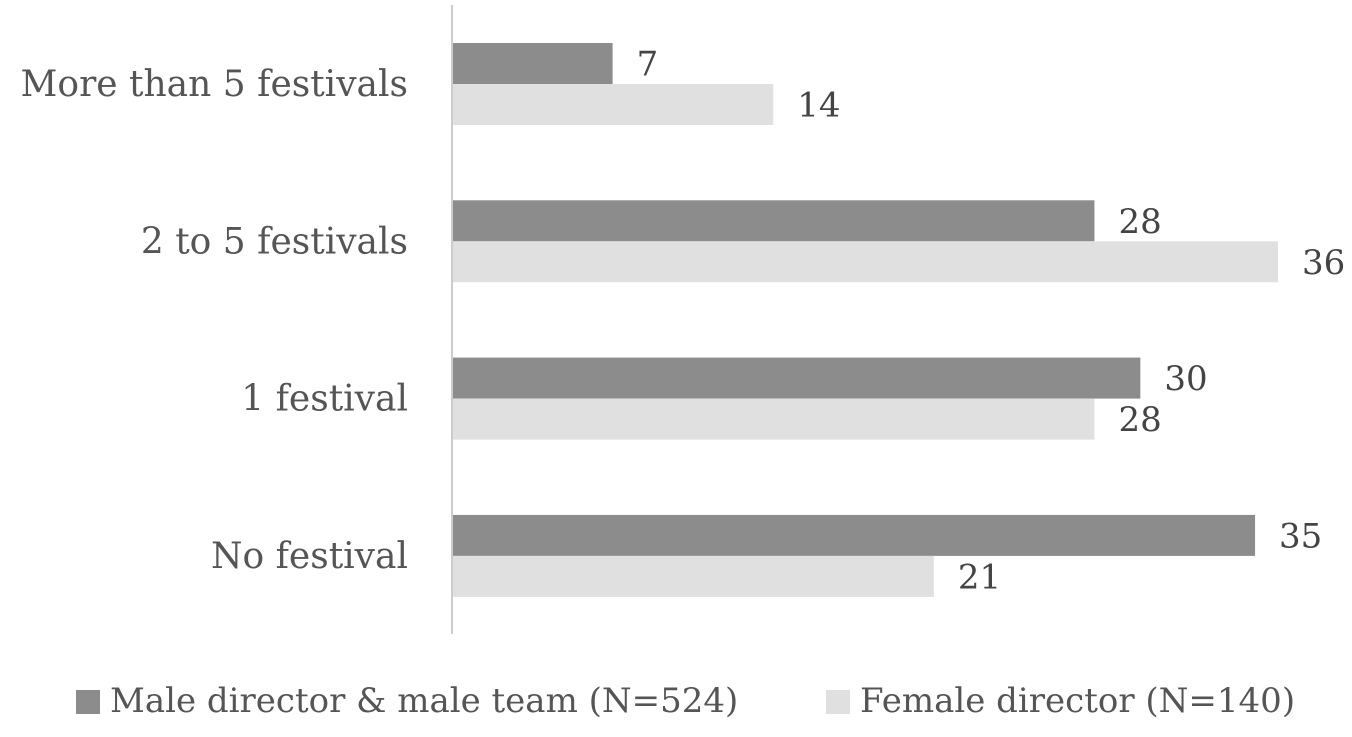  Describe the element at coordinates (1185, 379) in the screenshot. I see `data-label-1-festival-series-1: 30` at that location.